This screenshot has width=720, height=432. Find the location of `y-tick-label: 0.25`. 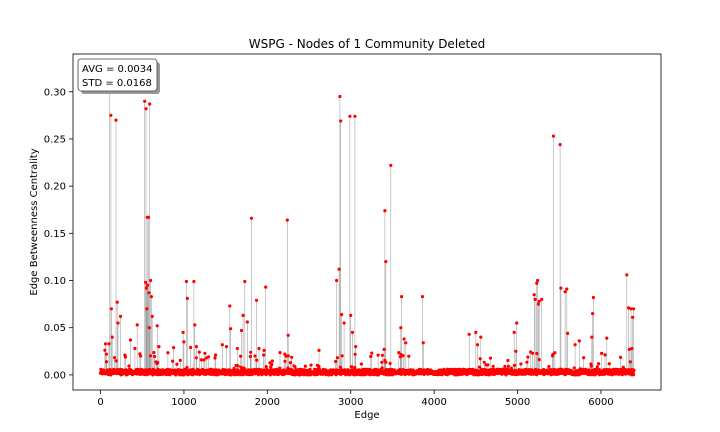

y-tick-label: 0.25 is located at coordinates (55, 139).